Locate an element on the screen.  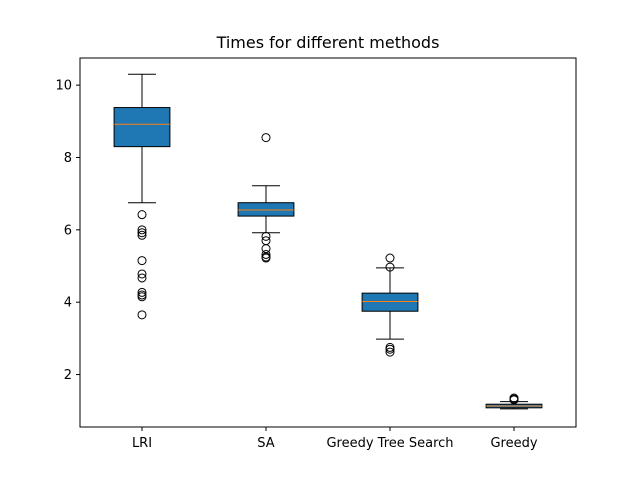
y-tick-label: 10 is located at coordinates (63, 86).